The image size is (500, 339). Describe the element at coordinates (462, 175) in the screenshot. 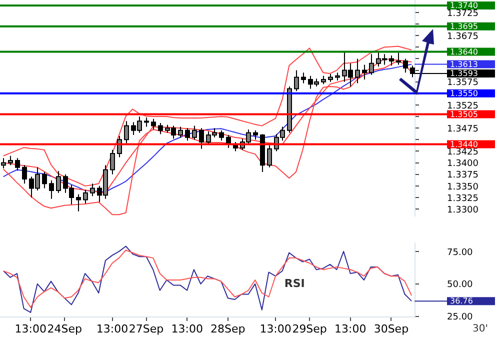

I see `y-tick-label: 1.3375` at that location.